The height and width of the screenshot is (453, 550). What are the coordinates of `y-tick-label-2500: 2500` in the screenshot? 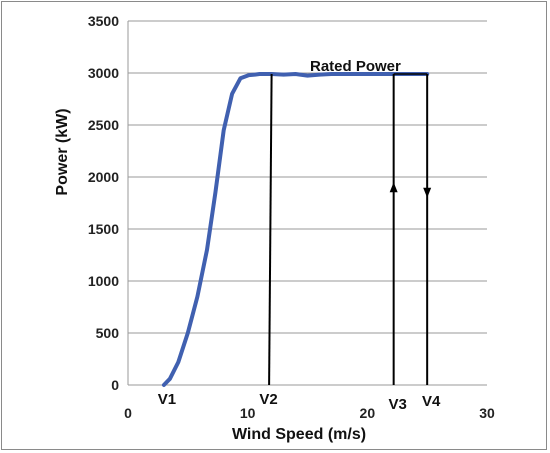 It's located at (103, 125).